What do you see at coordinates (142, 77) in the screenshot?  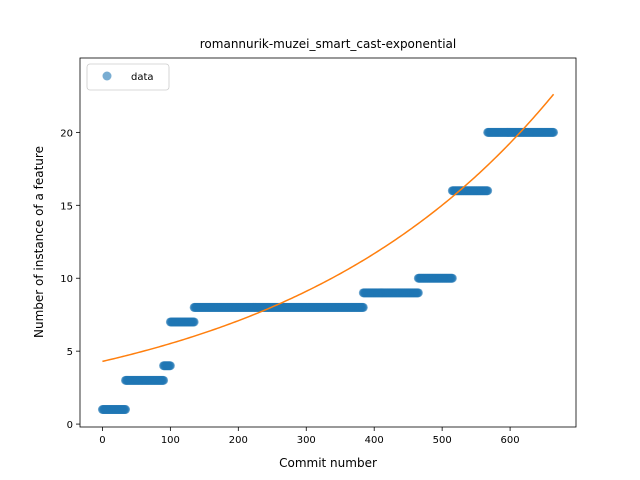 I see `legend-label: data` at bounding box center [142, 77].